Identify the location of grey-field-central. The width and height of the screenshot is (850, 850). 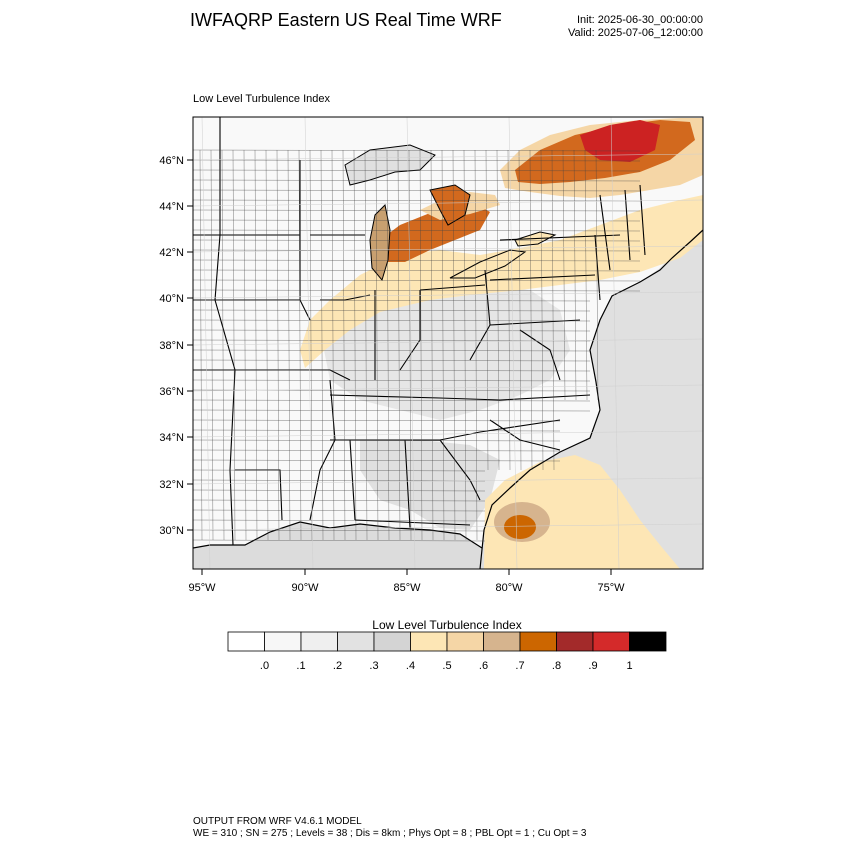
(445, 352).